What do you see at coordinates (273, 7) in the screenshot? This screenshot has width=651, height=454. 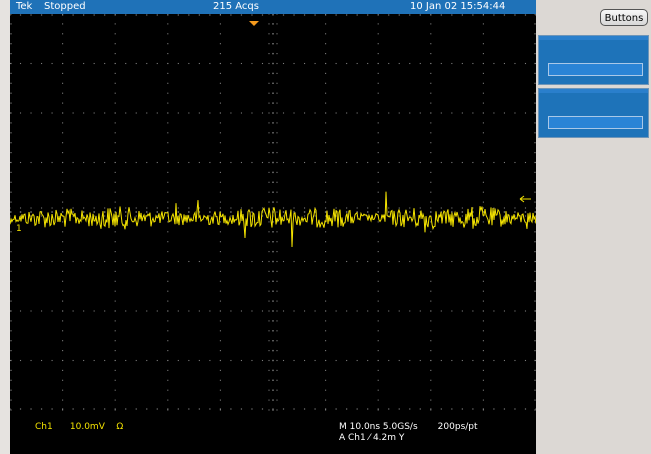 I see `status-bar: Tek Stopped 215 Acqs 10 Jan 02 15:54:44` at bounding box center [273, 7].